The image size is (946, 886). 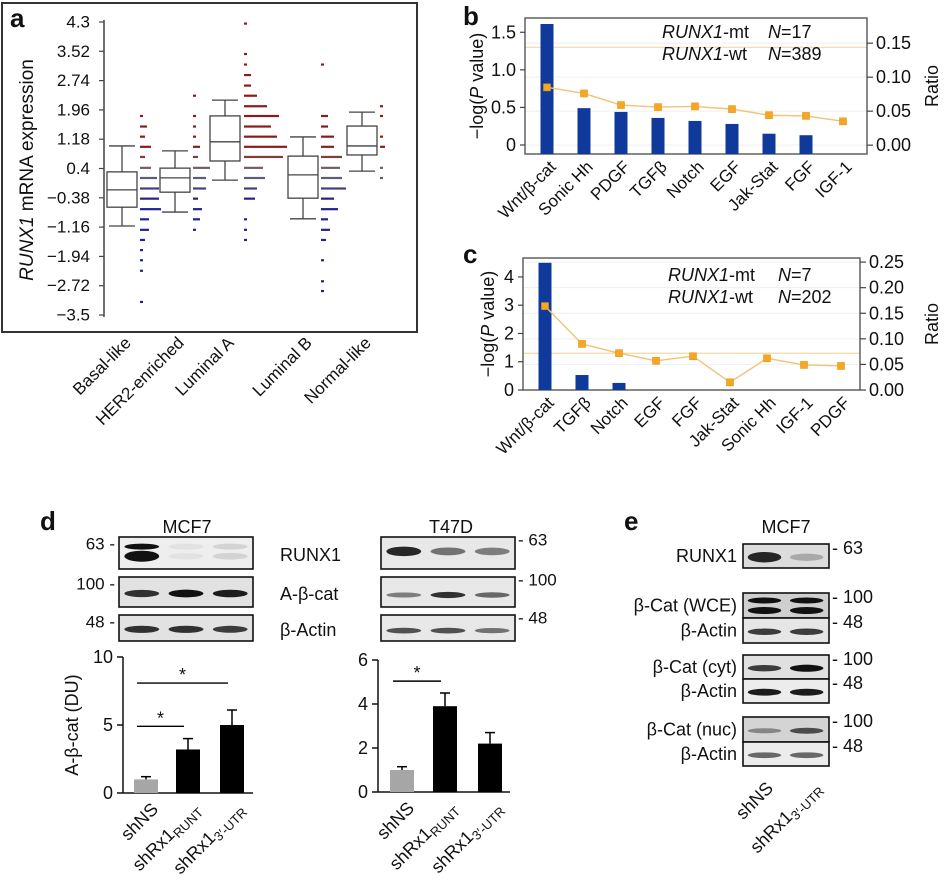 I want to click on y-tick-label: −1.16, so click(x=68, y=227).